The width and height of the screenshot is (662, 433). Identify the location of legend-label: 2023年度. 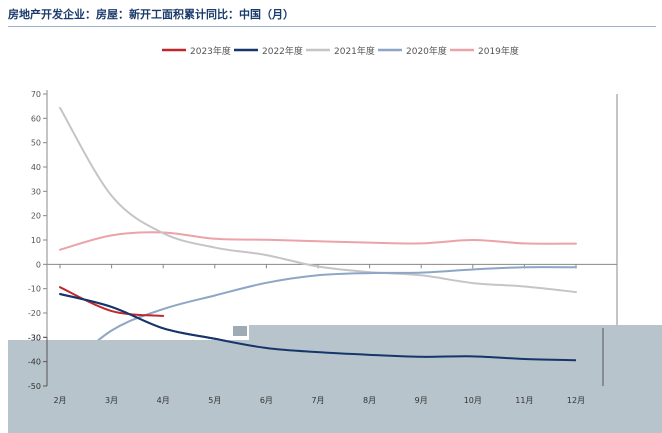
(210, 51).